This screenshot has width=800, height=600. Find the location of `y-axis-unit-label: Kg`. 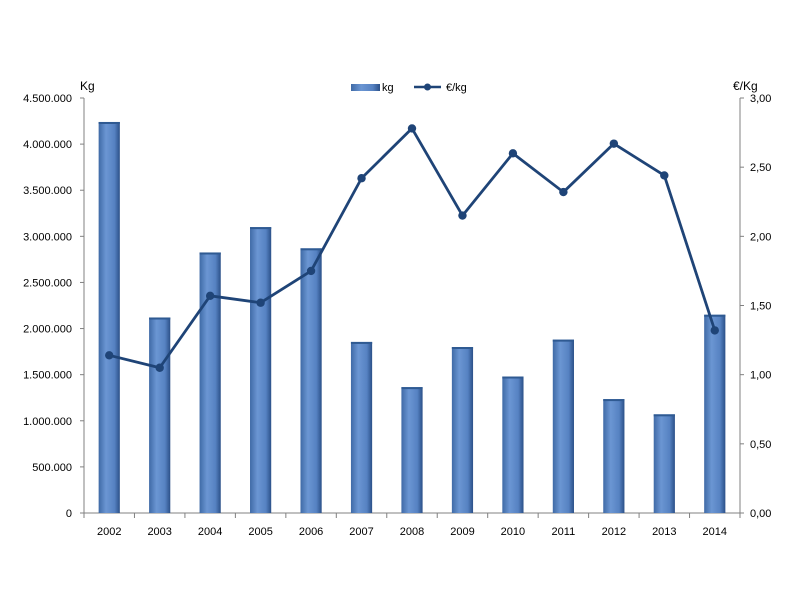

y-axis-unit-label: Kg is located at coordinates (87, 86).